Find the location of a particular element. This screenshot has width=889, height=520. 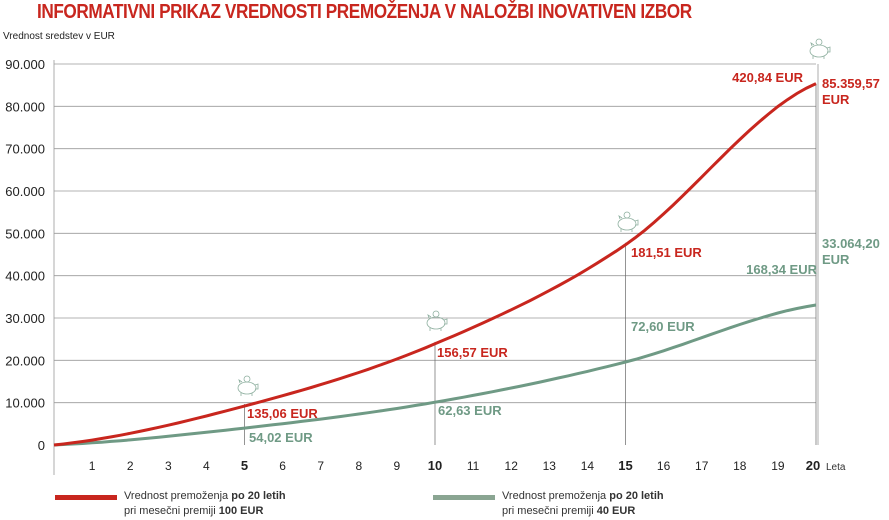

x-tick-label: 5 is located at coordinates (244, 465).